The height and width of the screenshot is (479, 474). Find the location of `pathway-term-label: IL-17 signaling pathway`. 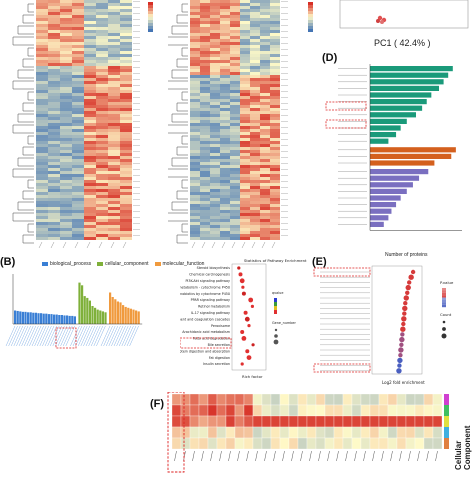

pathway-term-label: IL-17 signaling pathway is located at coordinates (210, 313).